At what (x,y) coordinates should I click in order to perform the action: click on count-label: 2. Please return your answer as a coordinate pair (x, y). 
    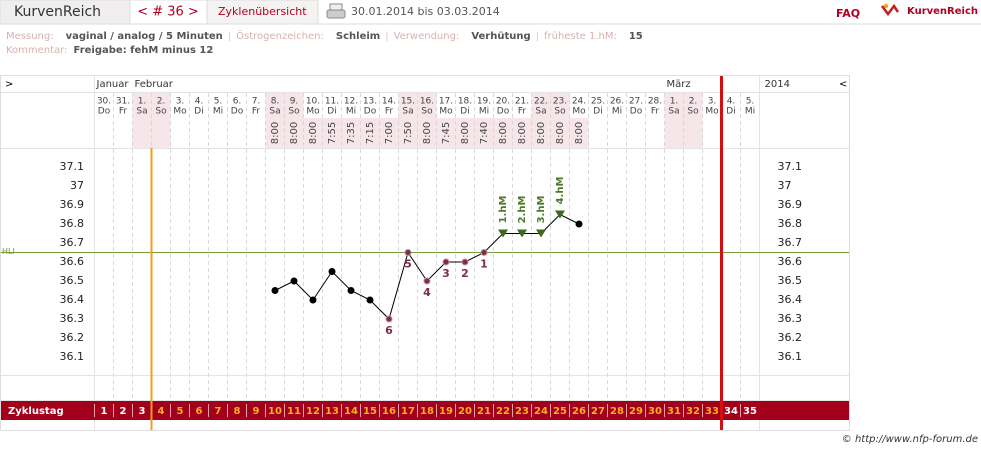
    Looking at the image, I should click on (465, 273).